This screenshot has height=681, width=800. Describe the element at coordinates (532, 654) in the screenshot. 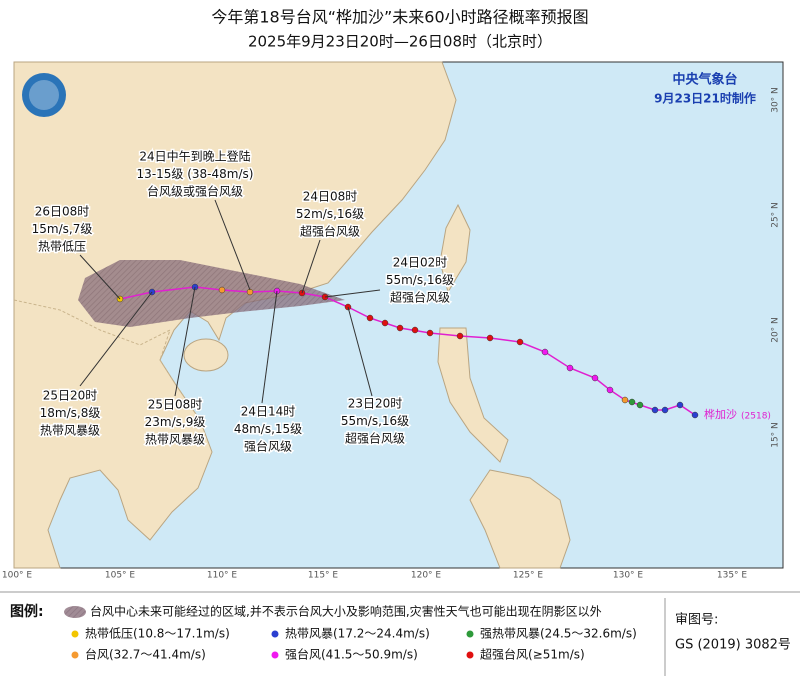

I see `legend-level: 超强台风(≥51m/s)` at that location.